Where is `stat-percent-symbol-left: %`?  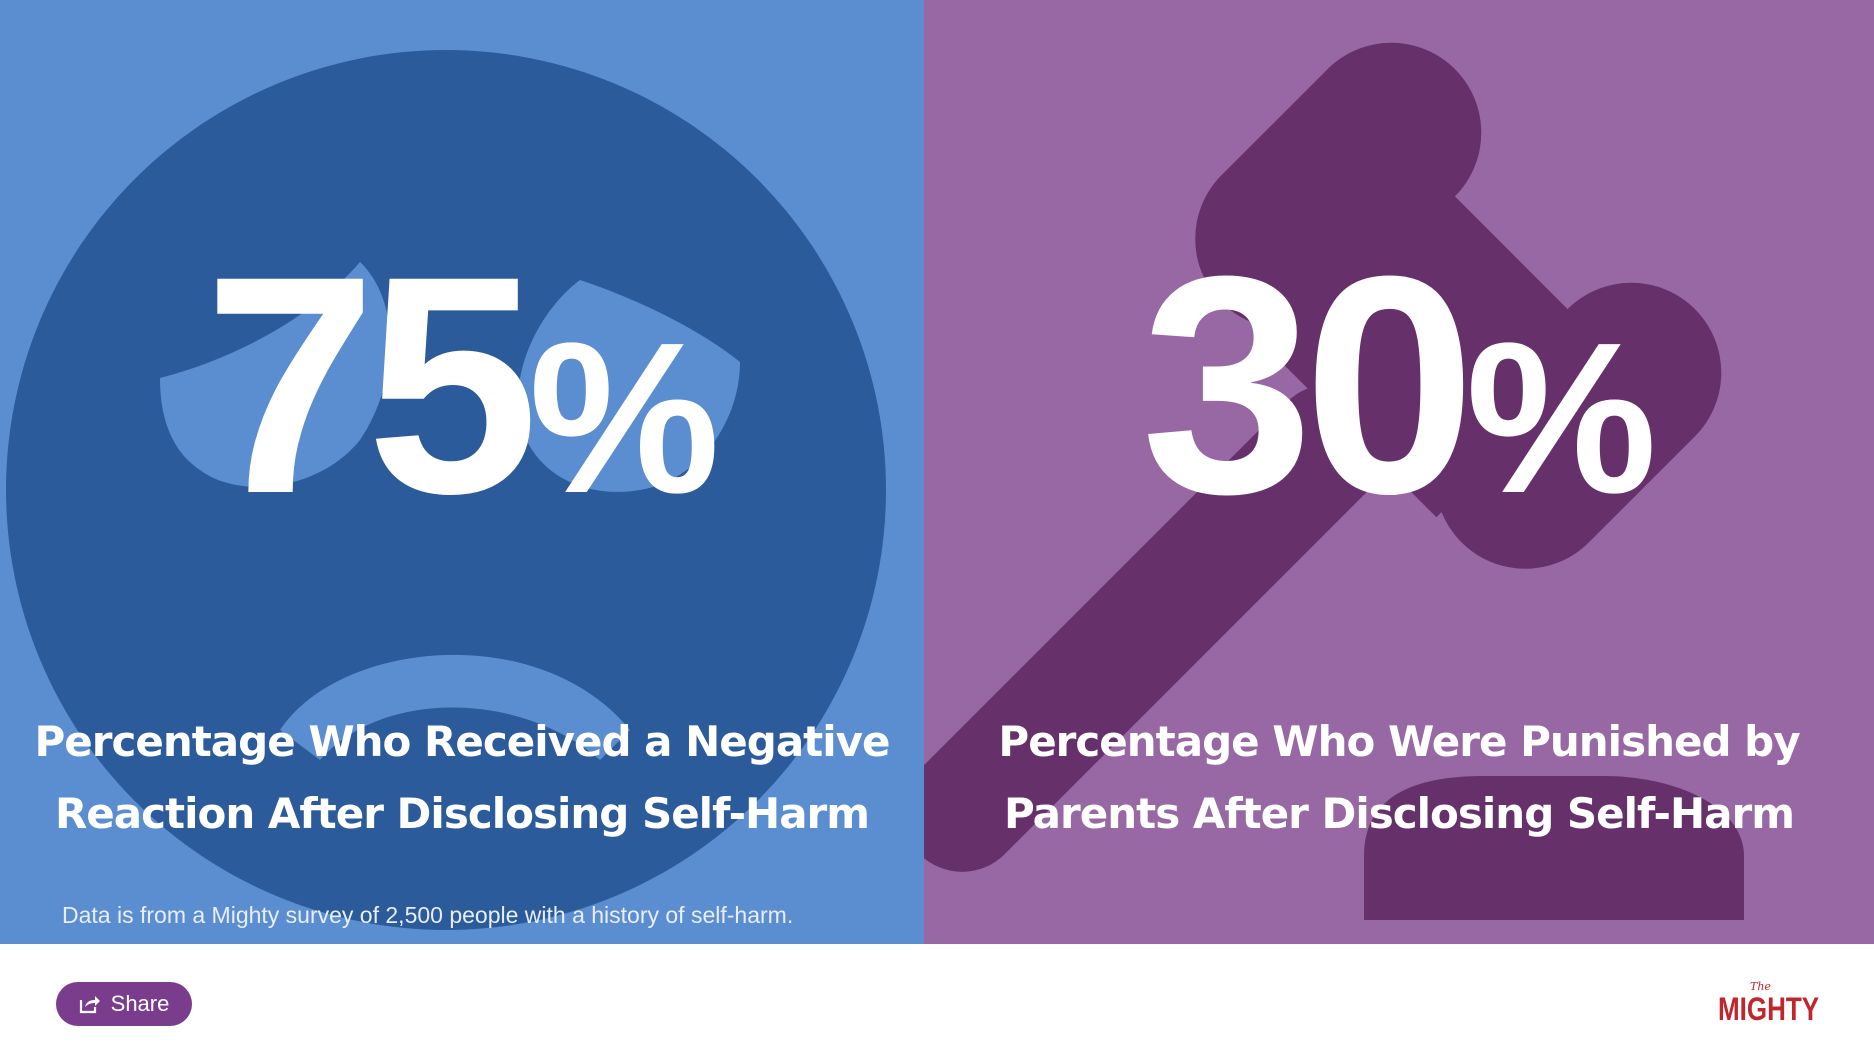 stat-percent-symbol-left: % is located at coordinates (624, 417).